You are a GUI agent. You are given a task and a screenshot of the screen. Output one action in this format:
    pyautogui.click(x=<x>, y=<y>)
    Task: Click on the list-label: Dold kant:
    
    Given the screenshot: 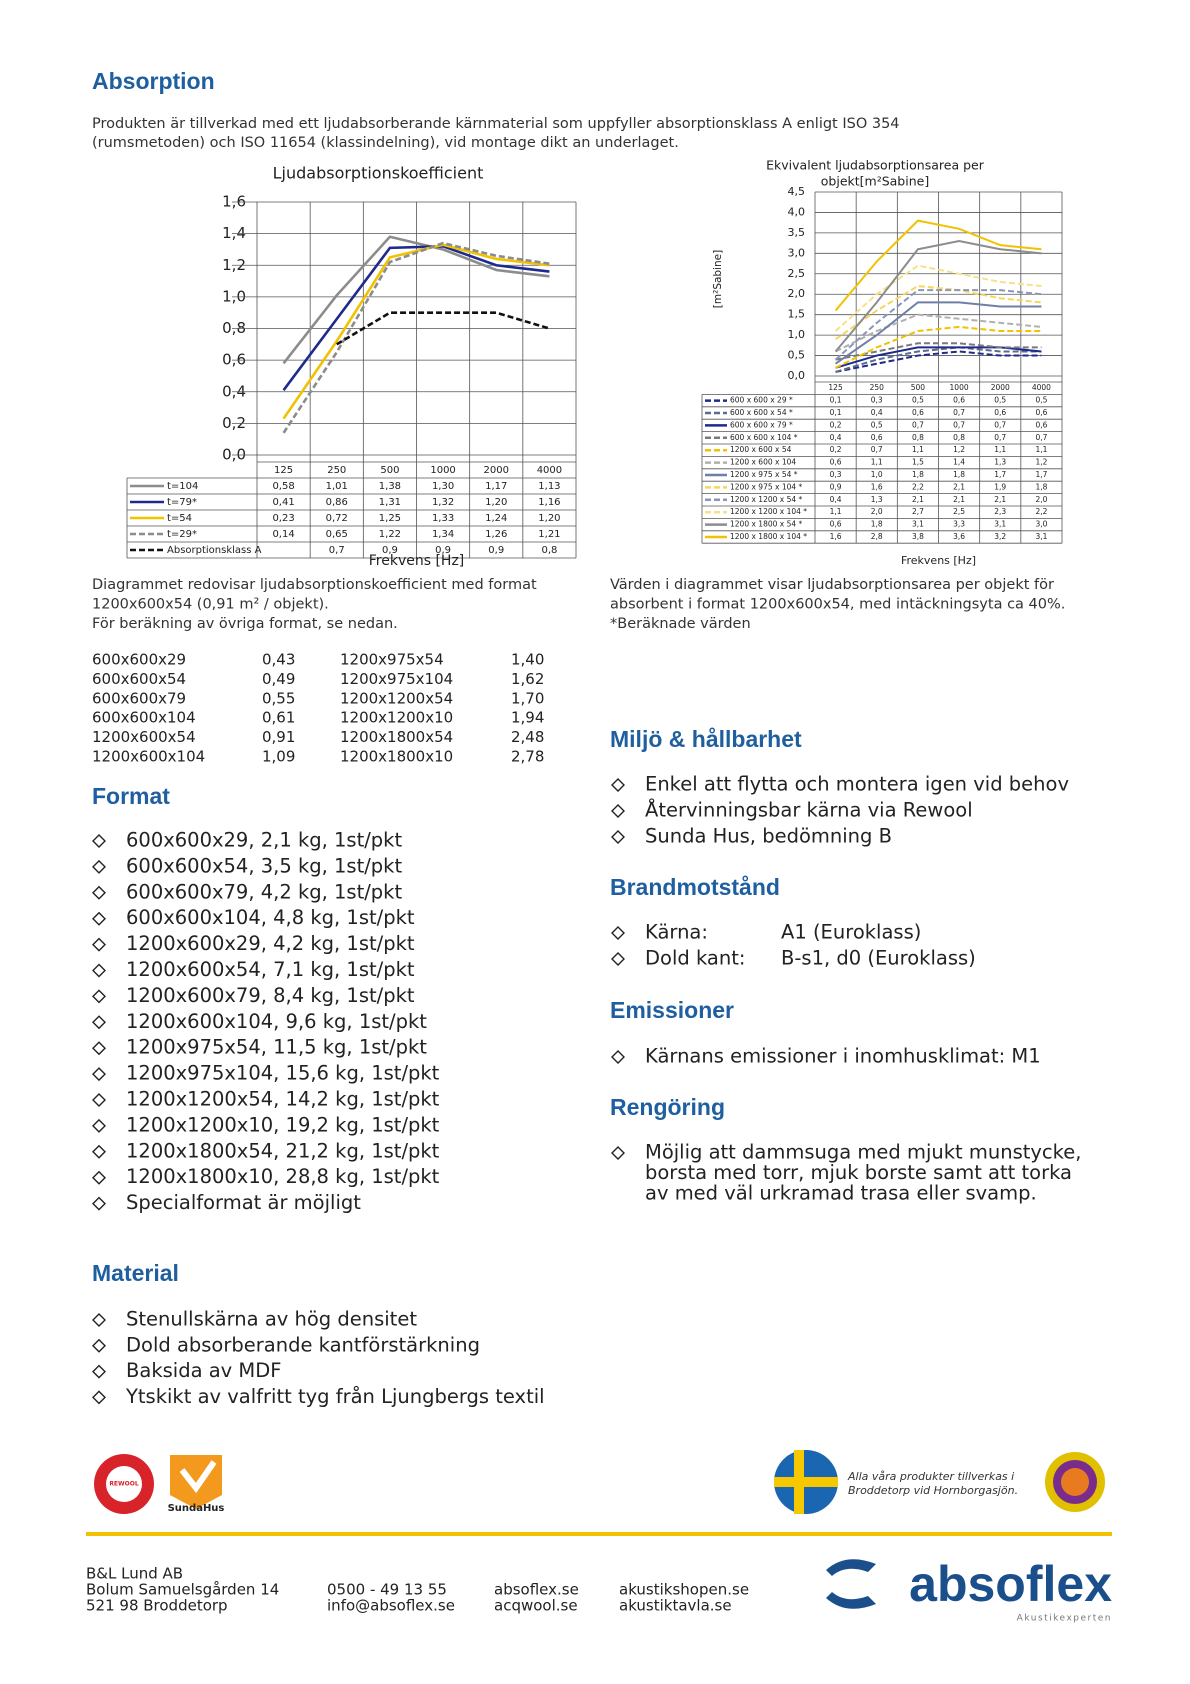 What is the action you would take?
    pyautogui.click(x=695, y=958)
    